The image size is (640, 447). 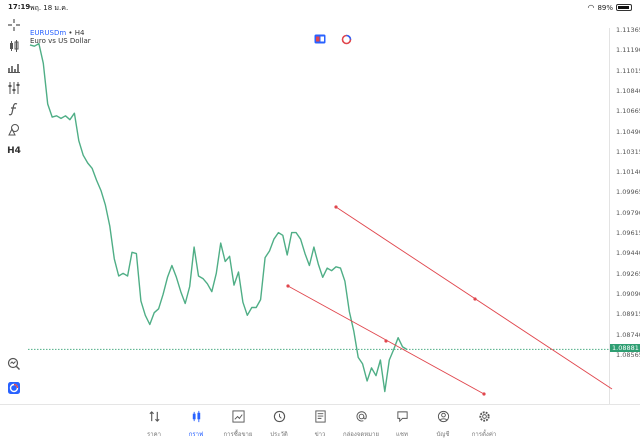 I want to click on trade-icon, so click(x=238, y=416).